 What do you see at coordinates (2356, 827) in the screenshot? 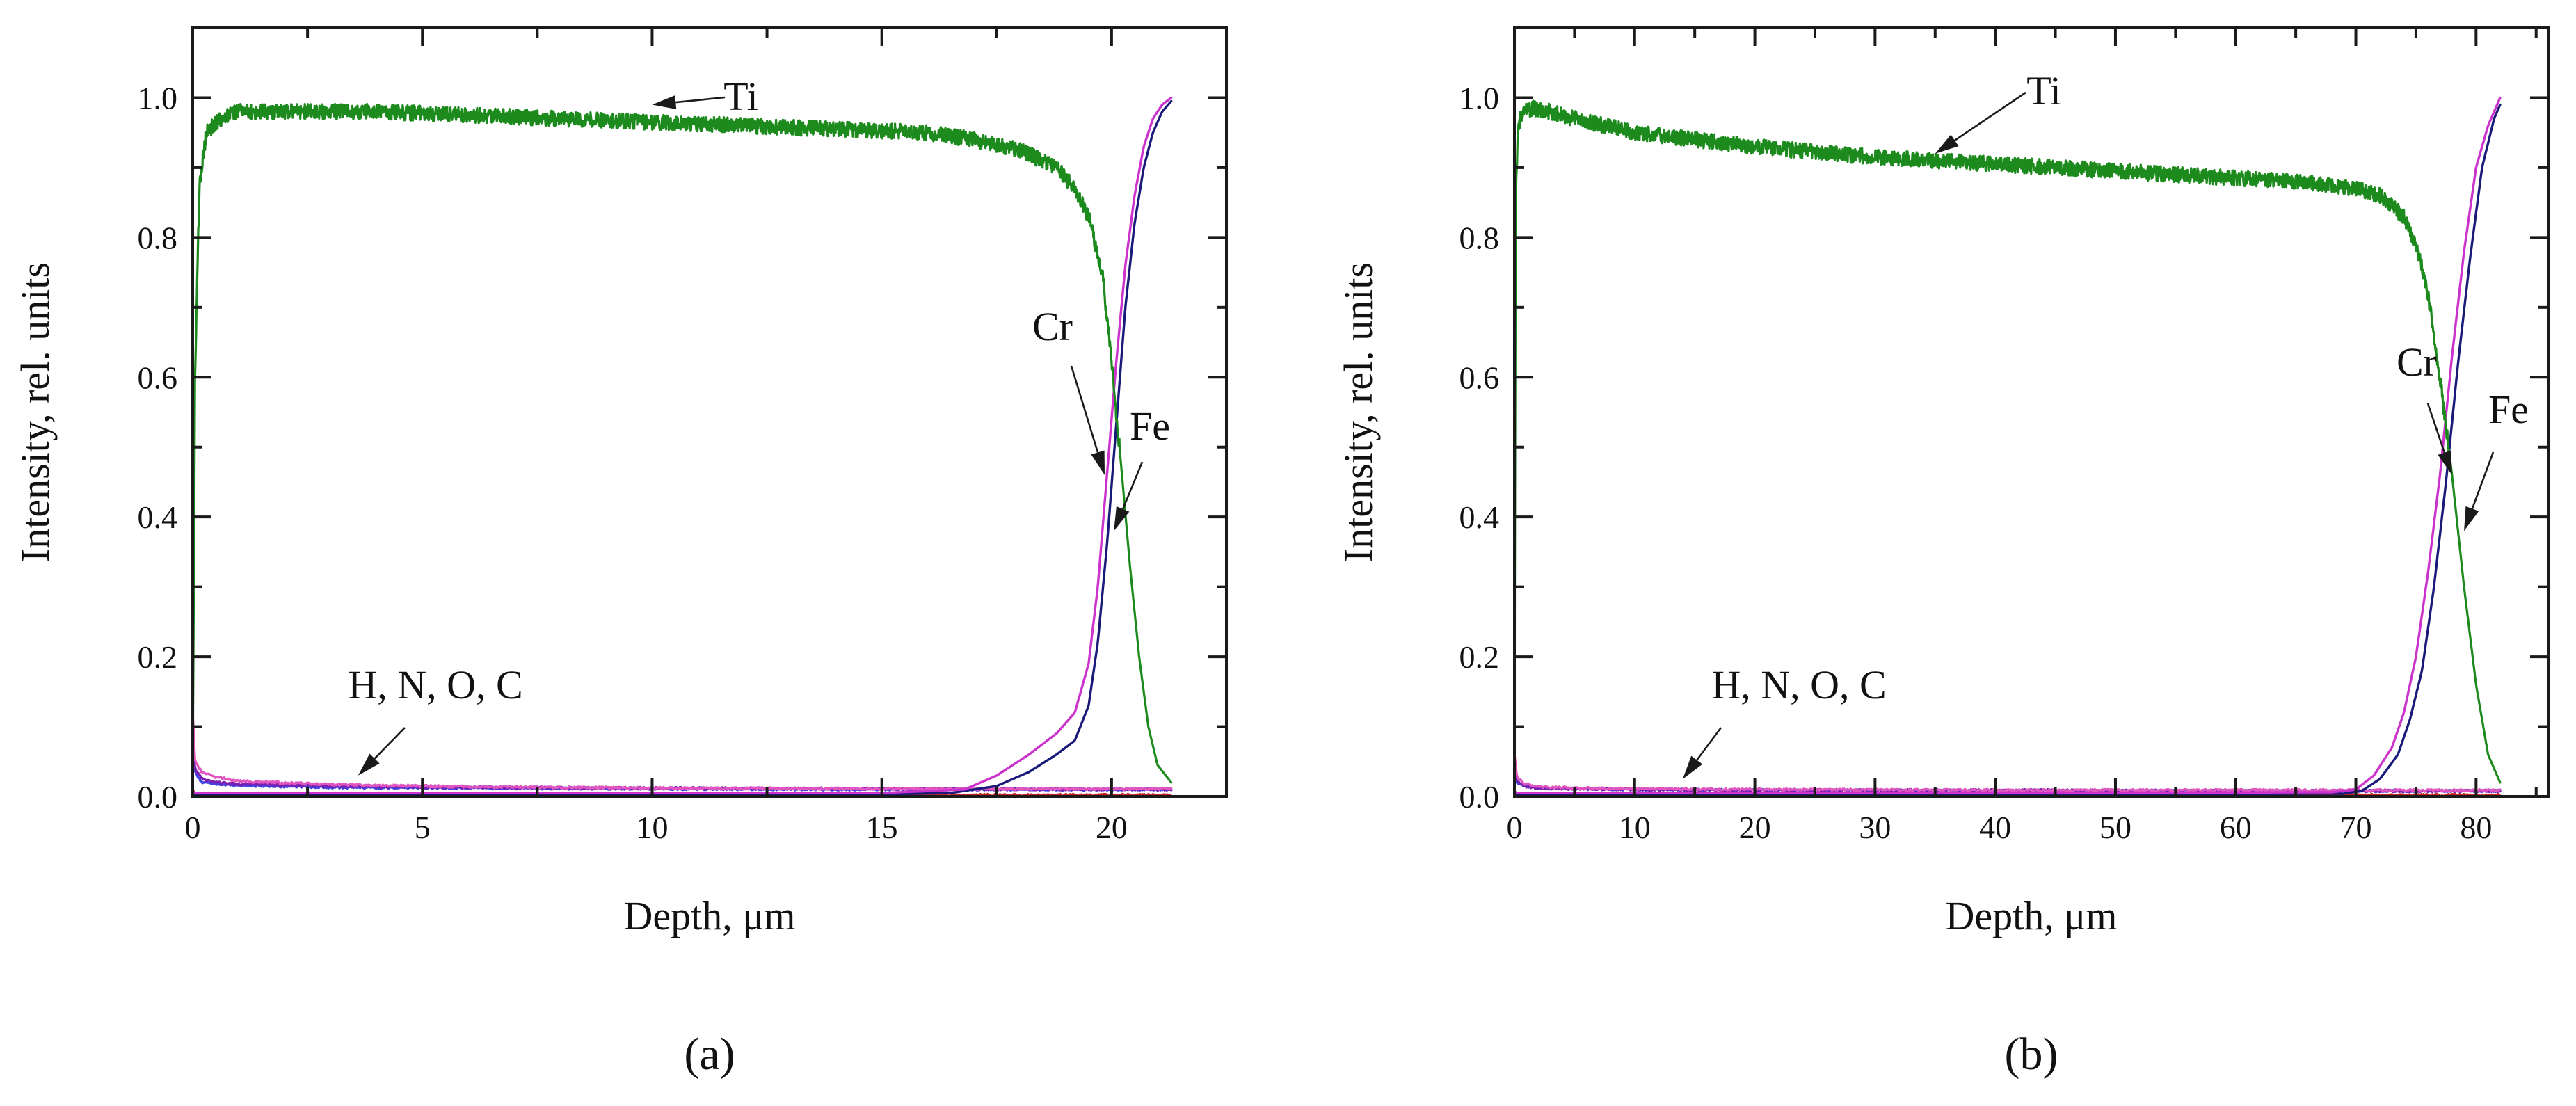
I see `x-tick-label: 70` at bounding box center [2356, 827].